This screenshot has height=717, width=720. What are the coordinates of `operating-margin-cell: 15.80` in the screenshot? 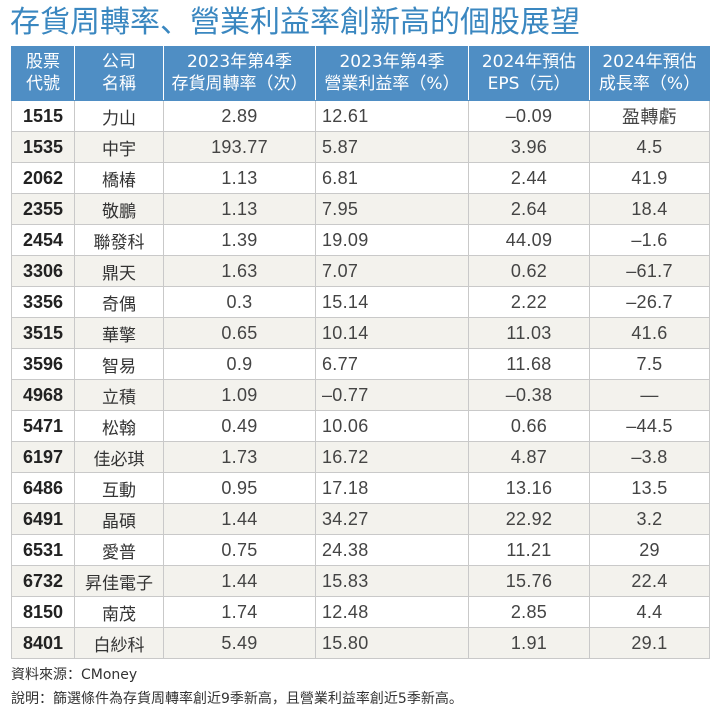 It's located at (392, 643).